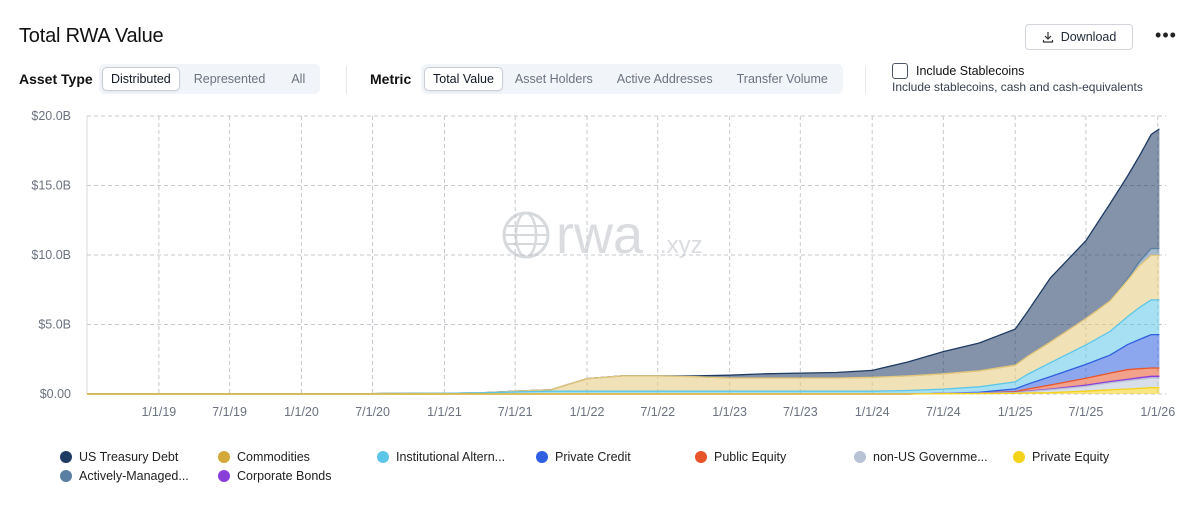  I want to click on asset-type-option-represented: Represented, so click(229, 79).